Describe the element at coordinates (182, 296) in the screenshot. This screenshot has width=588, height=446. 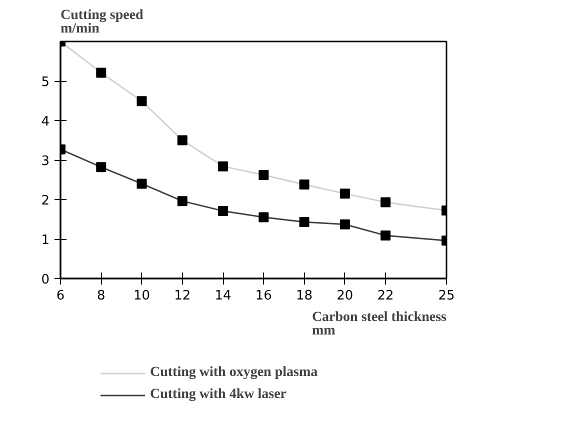
I see `x-tick-label: 12` at that location.